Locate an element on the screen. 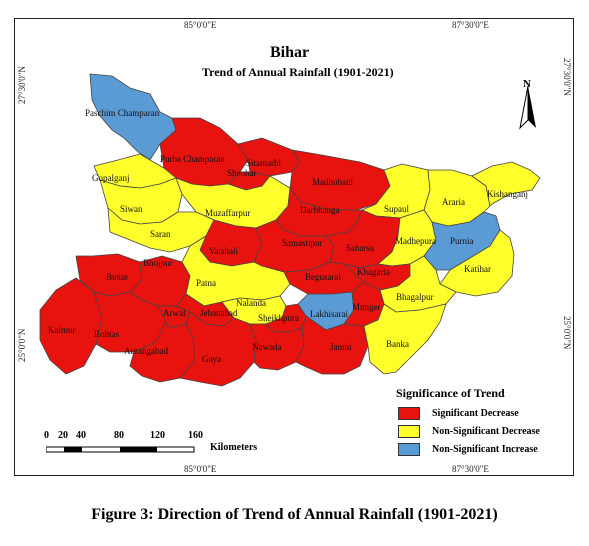  district-label-patna: Patna is located at coordinates (206, 283).